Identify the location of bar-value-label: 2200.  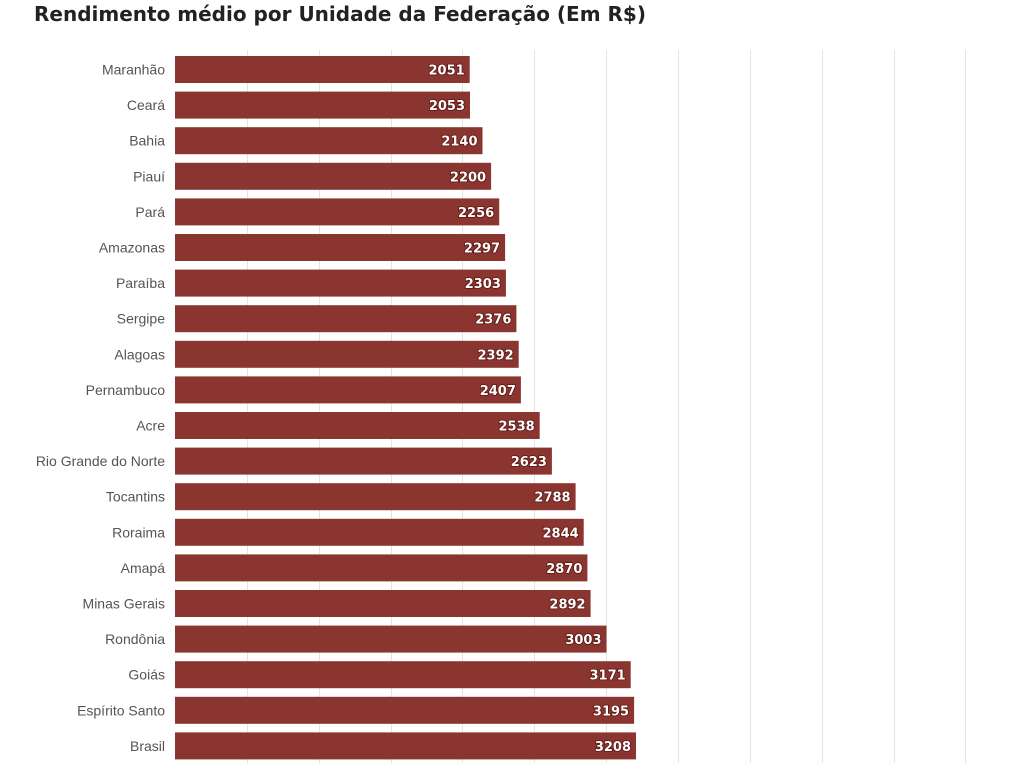
(468, 177).